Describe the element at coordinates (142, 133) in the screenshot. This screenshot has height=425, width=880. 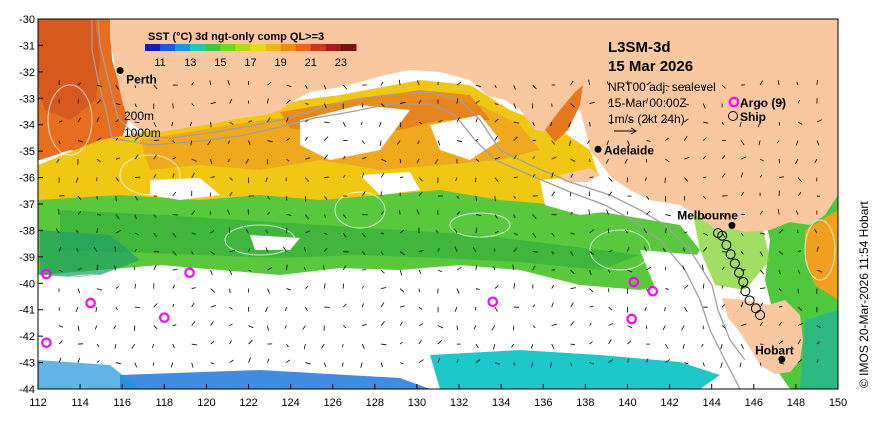
I see `contour-label-1000m: 1000m` at that location.